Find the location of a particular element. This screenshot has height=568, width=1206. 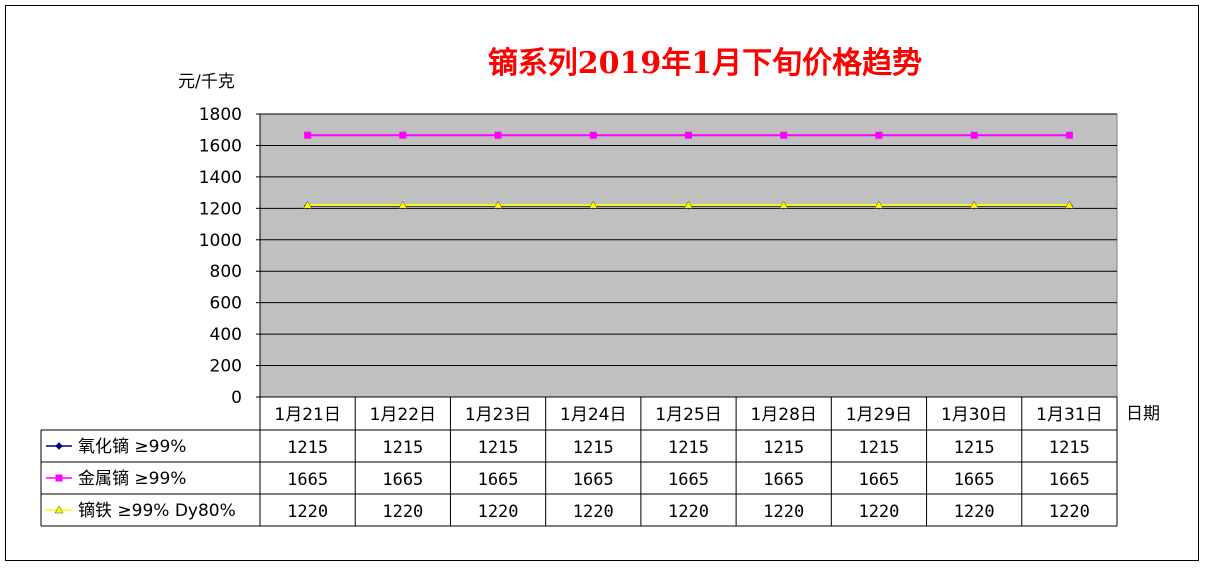

y-tick-label: 0 is located at coordinates (236, 398).